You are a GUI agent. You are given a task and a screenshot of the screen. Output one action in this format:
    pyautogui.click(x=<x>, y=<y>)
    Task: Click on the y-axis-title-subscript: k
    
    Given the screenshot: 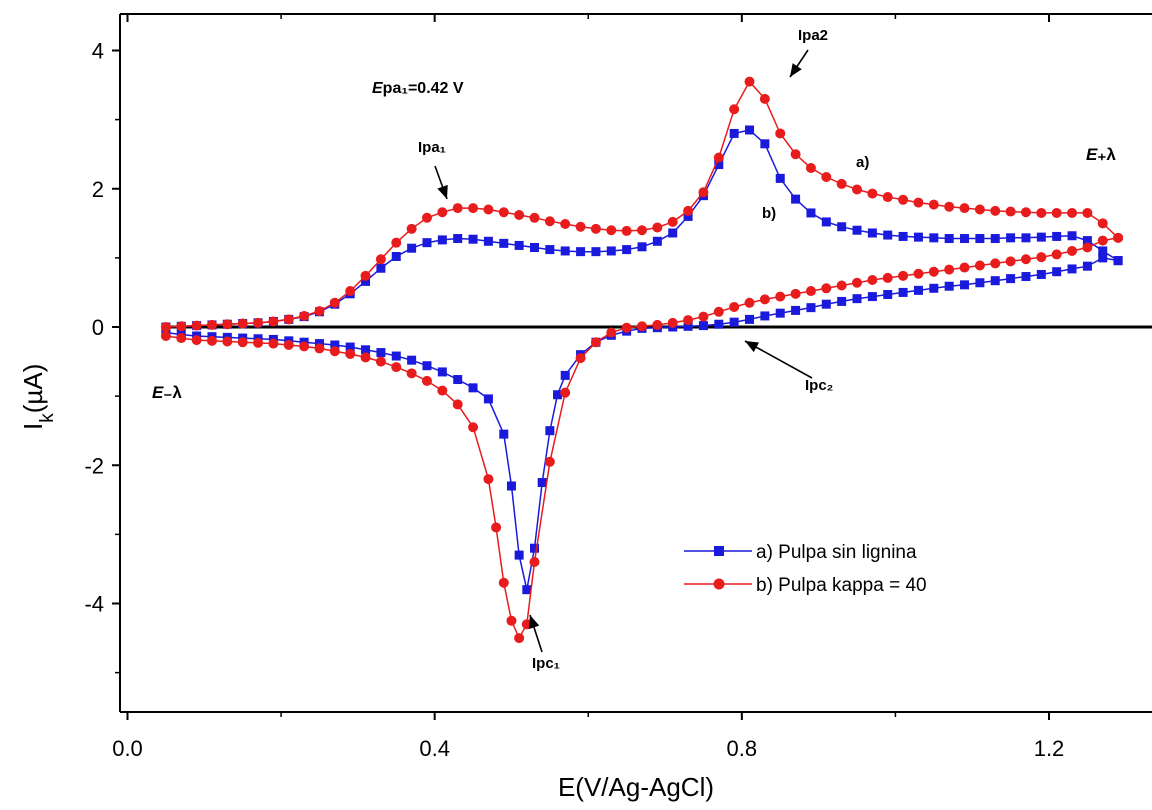 What is the action you would take?
    pyautogui.click(x=47, y=418)
    